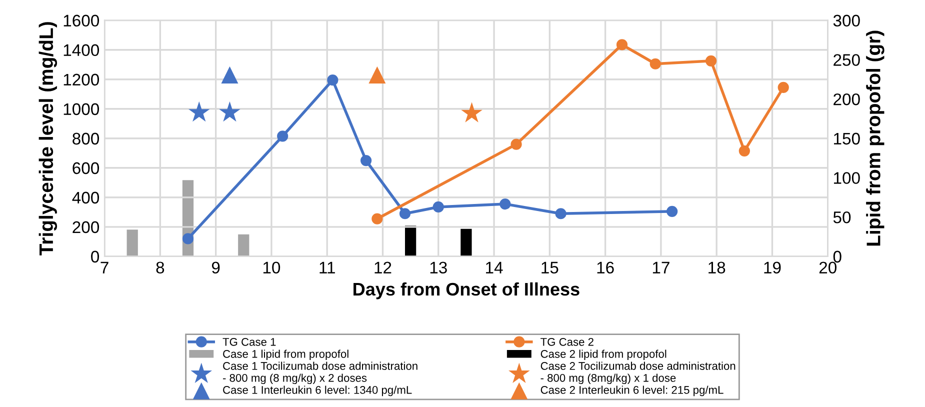 This screenshot has height=407, width=925. I want to click on y-tick-label: 1200, so click(82, 80).